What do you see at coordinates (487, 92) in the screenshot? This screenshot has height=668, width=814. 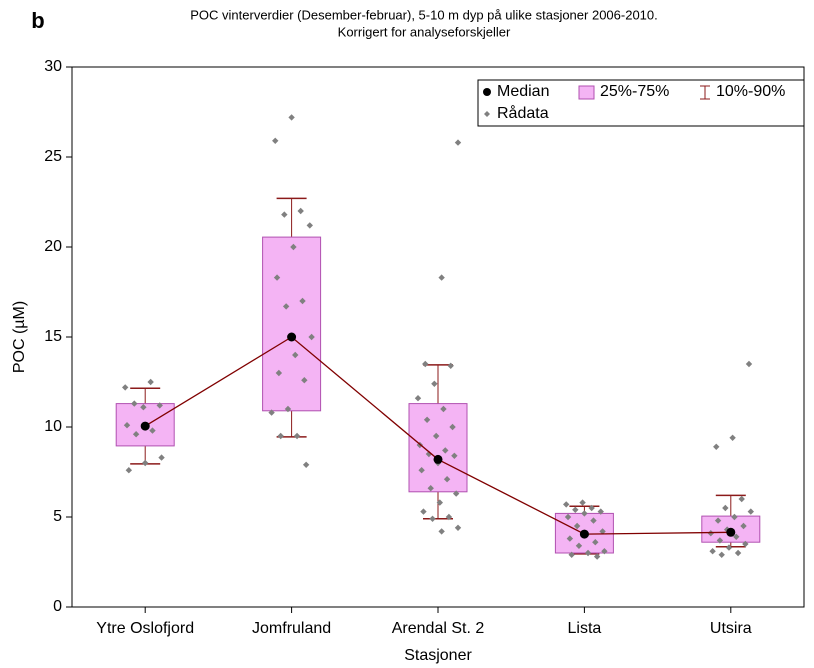 I see `legend-median-symbol` at bounding box center [487, 92].